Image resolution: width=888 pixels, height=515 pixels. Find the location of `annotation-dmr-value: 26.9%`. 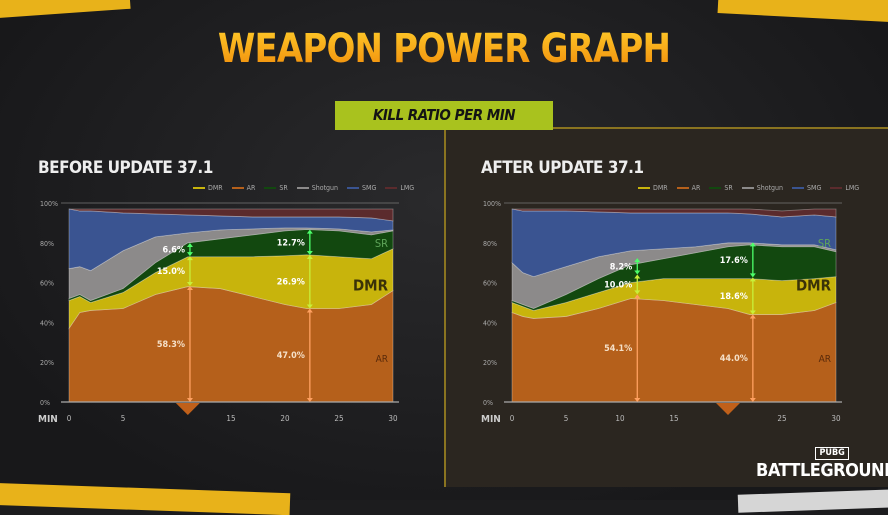

annotation-dmr-value: 26.9% is located at coordinates (291, 283).